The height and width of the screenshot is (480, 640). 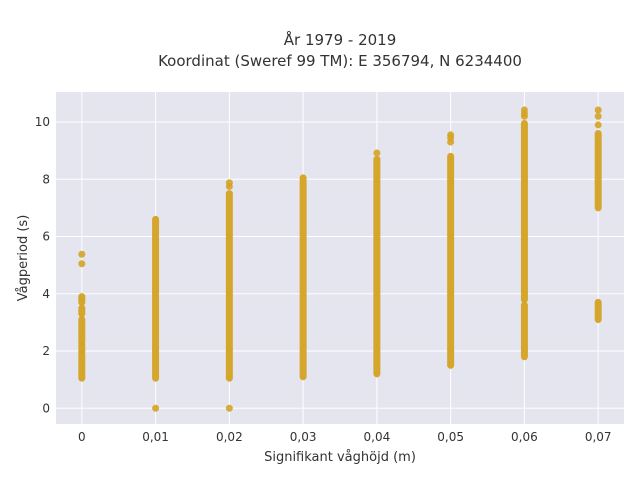 I want to click on x-tick-label: 0, so click(x=82, y=437).